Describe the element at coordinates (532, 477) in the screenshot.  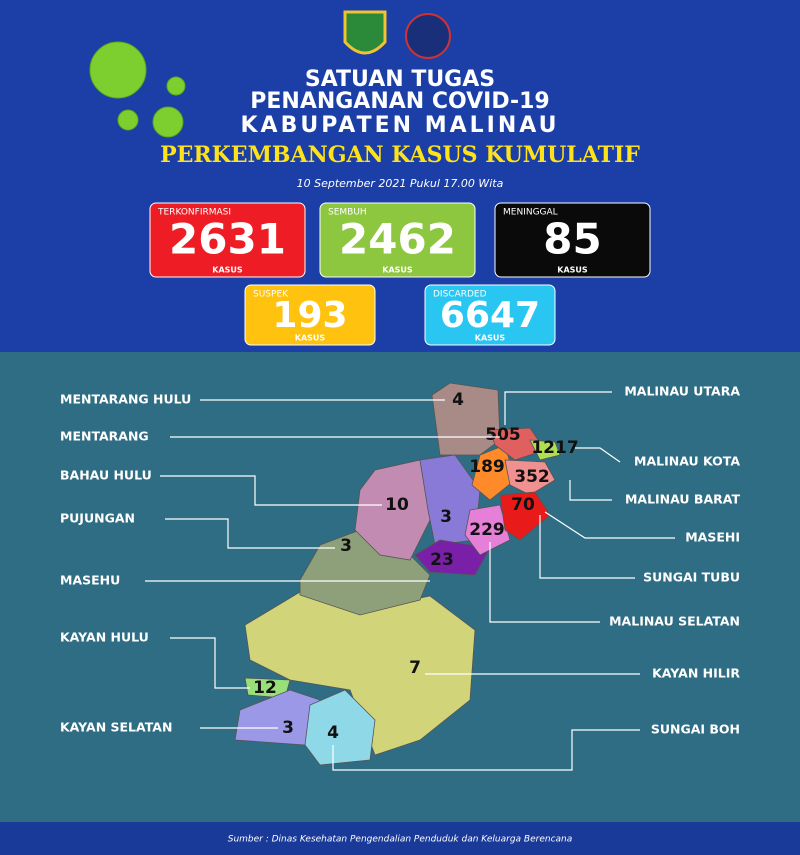
I see `region-cases: 352` at that location.